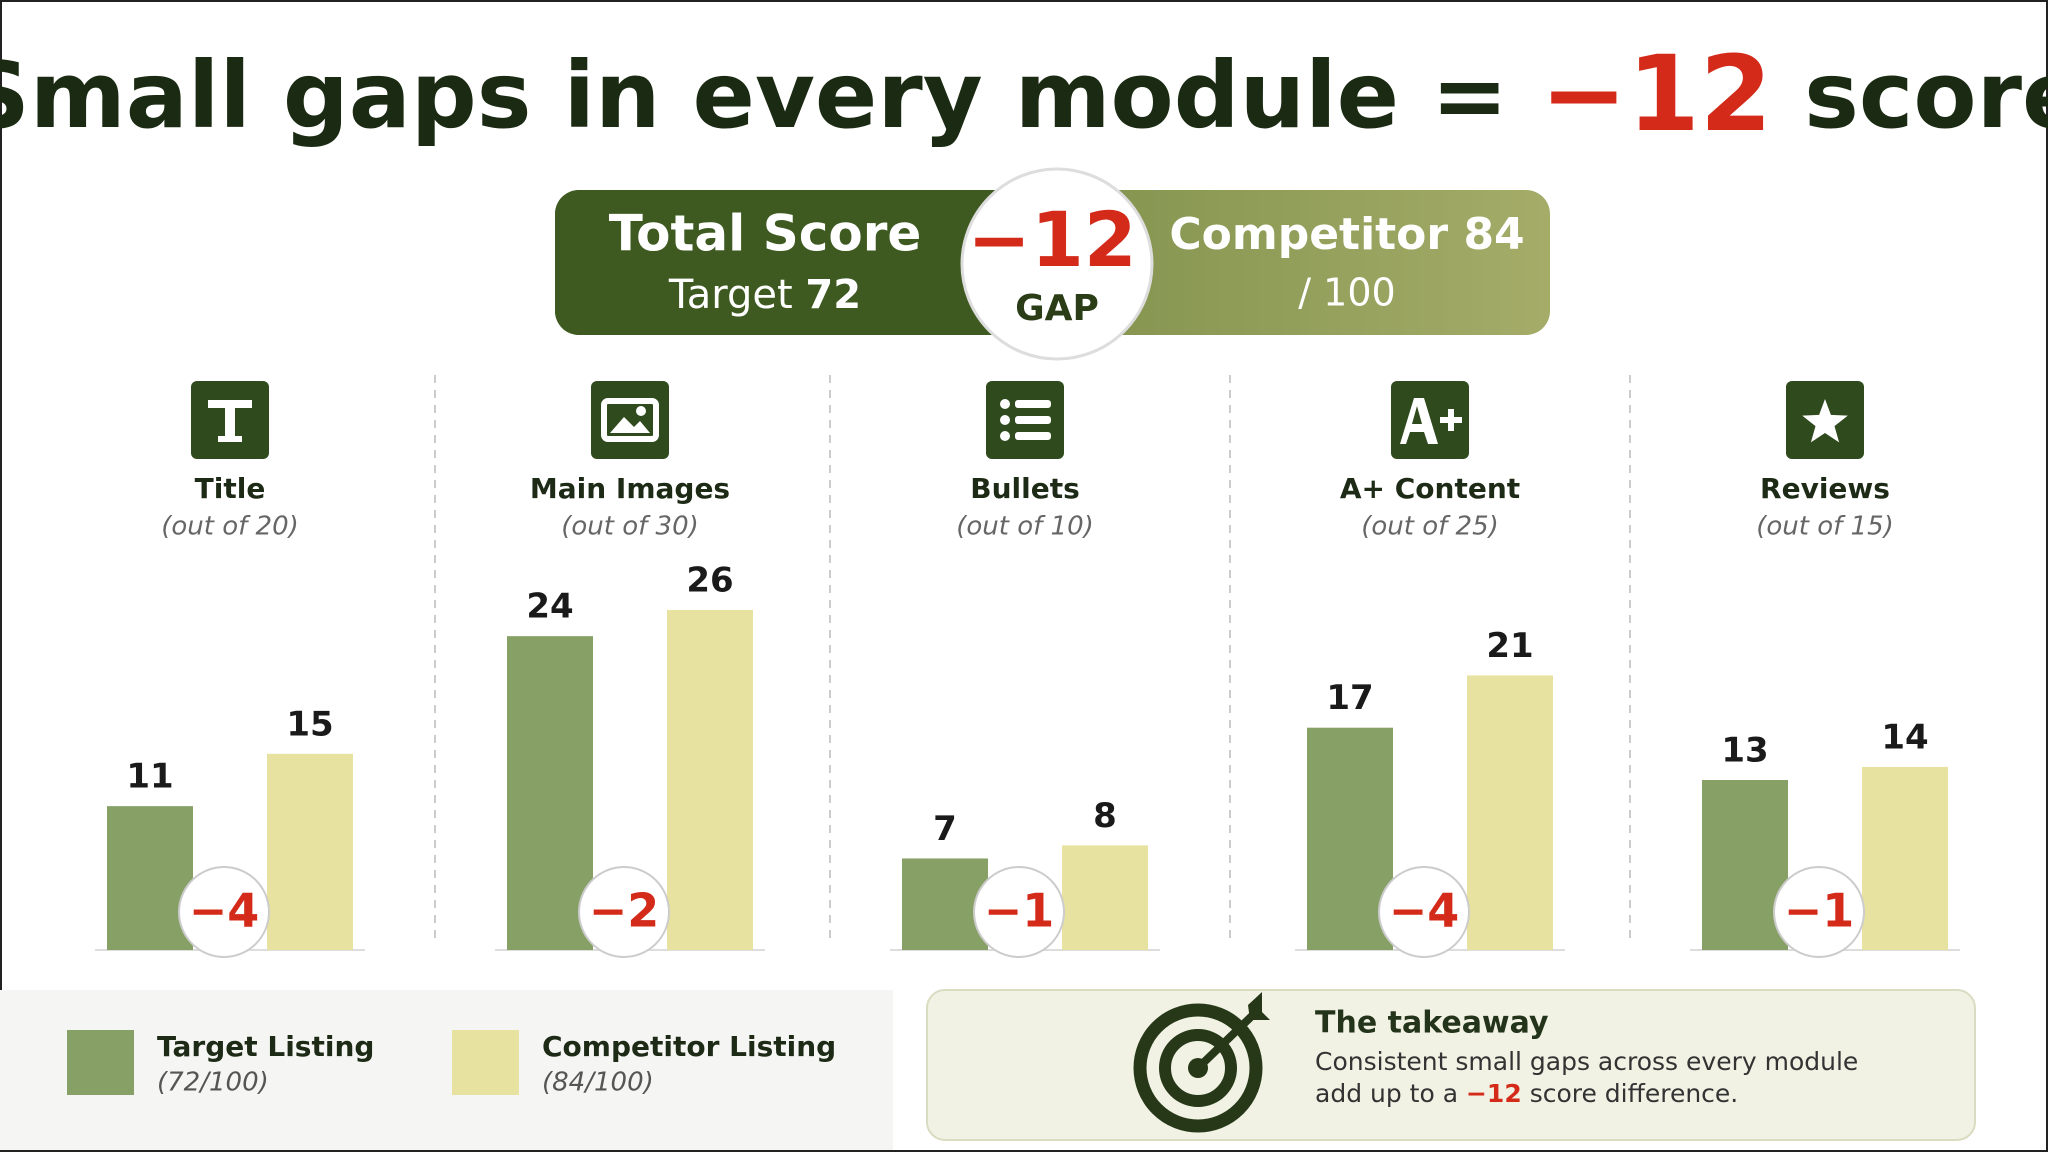 The image size is (2048, 1152). Describe the element at coordinates (1509, 646) in the screenshot. I see `value-label: 21` at that location.